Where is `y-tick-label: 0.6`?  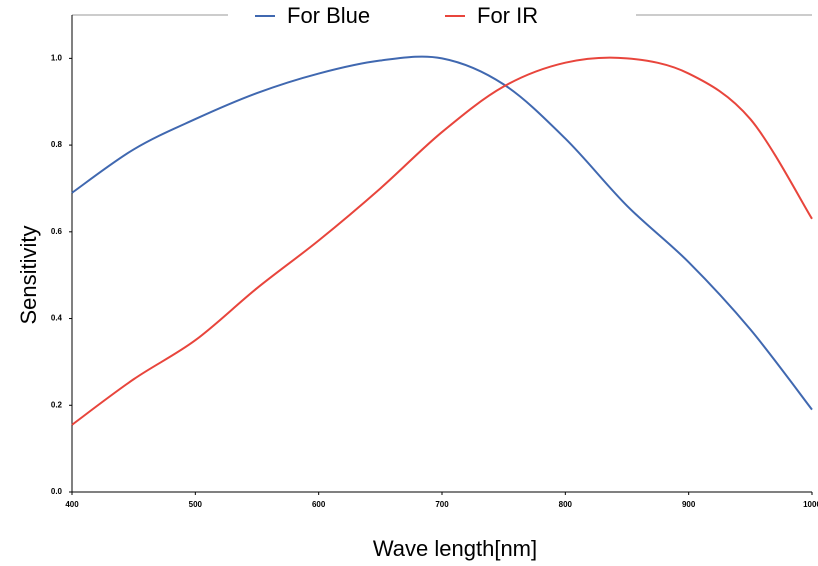
y-tick-label: 0.6 is located at coordinates (57, 231).